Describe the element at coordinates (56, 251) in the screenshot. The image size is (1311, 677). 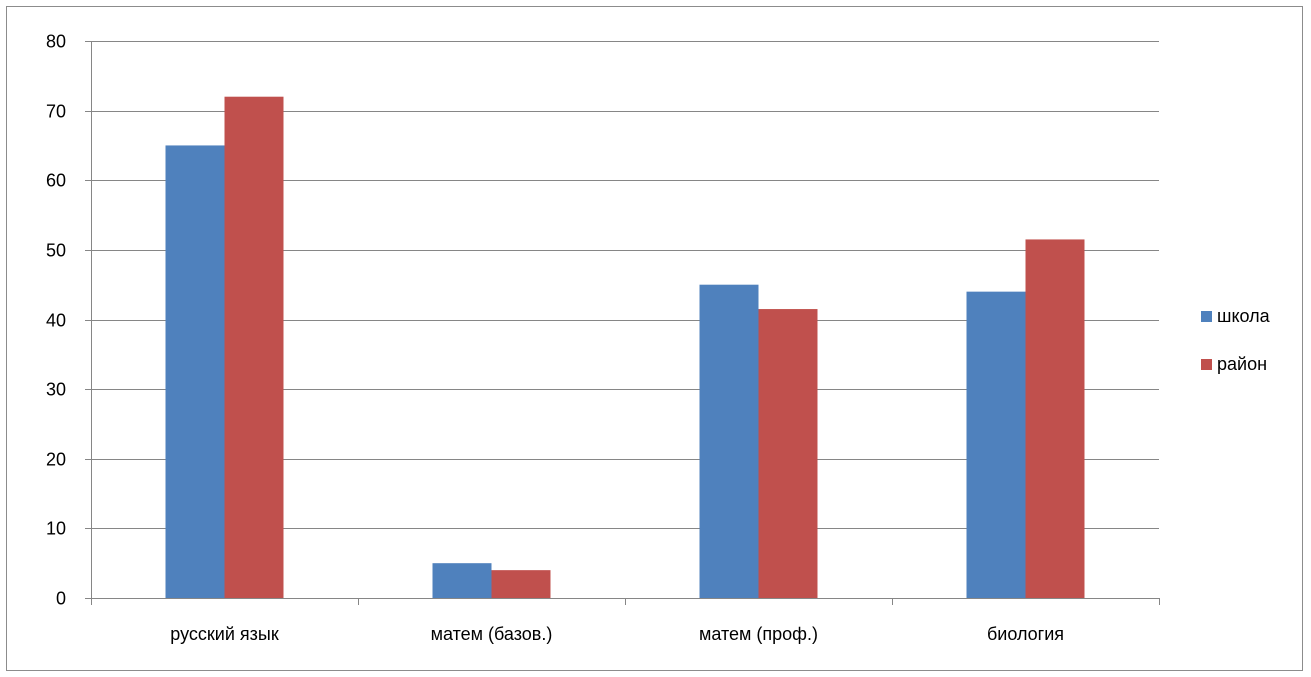
I see `y-tick-label: 50` at that location.